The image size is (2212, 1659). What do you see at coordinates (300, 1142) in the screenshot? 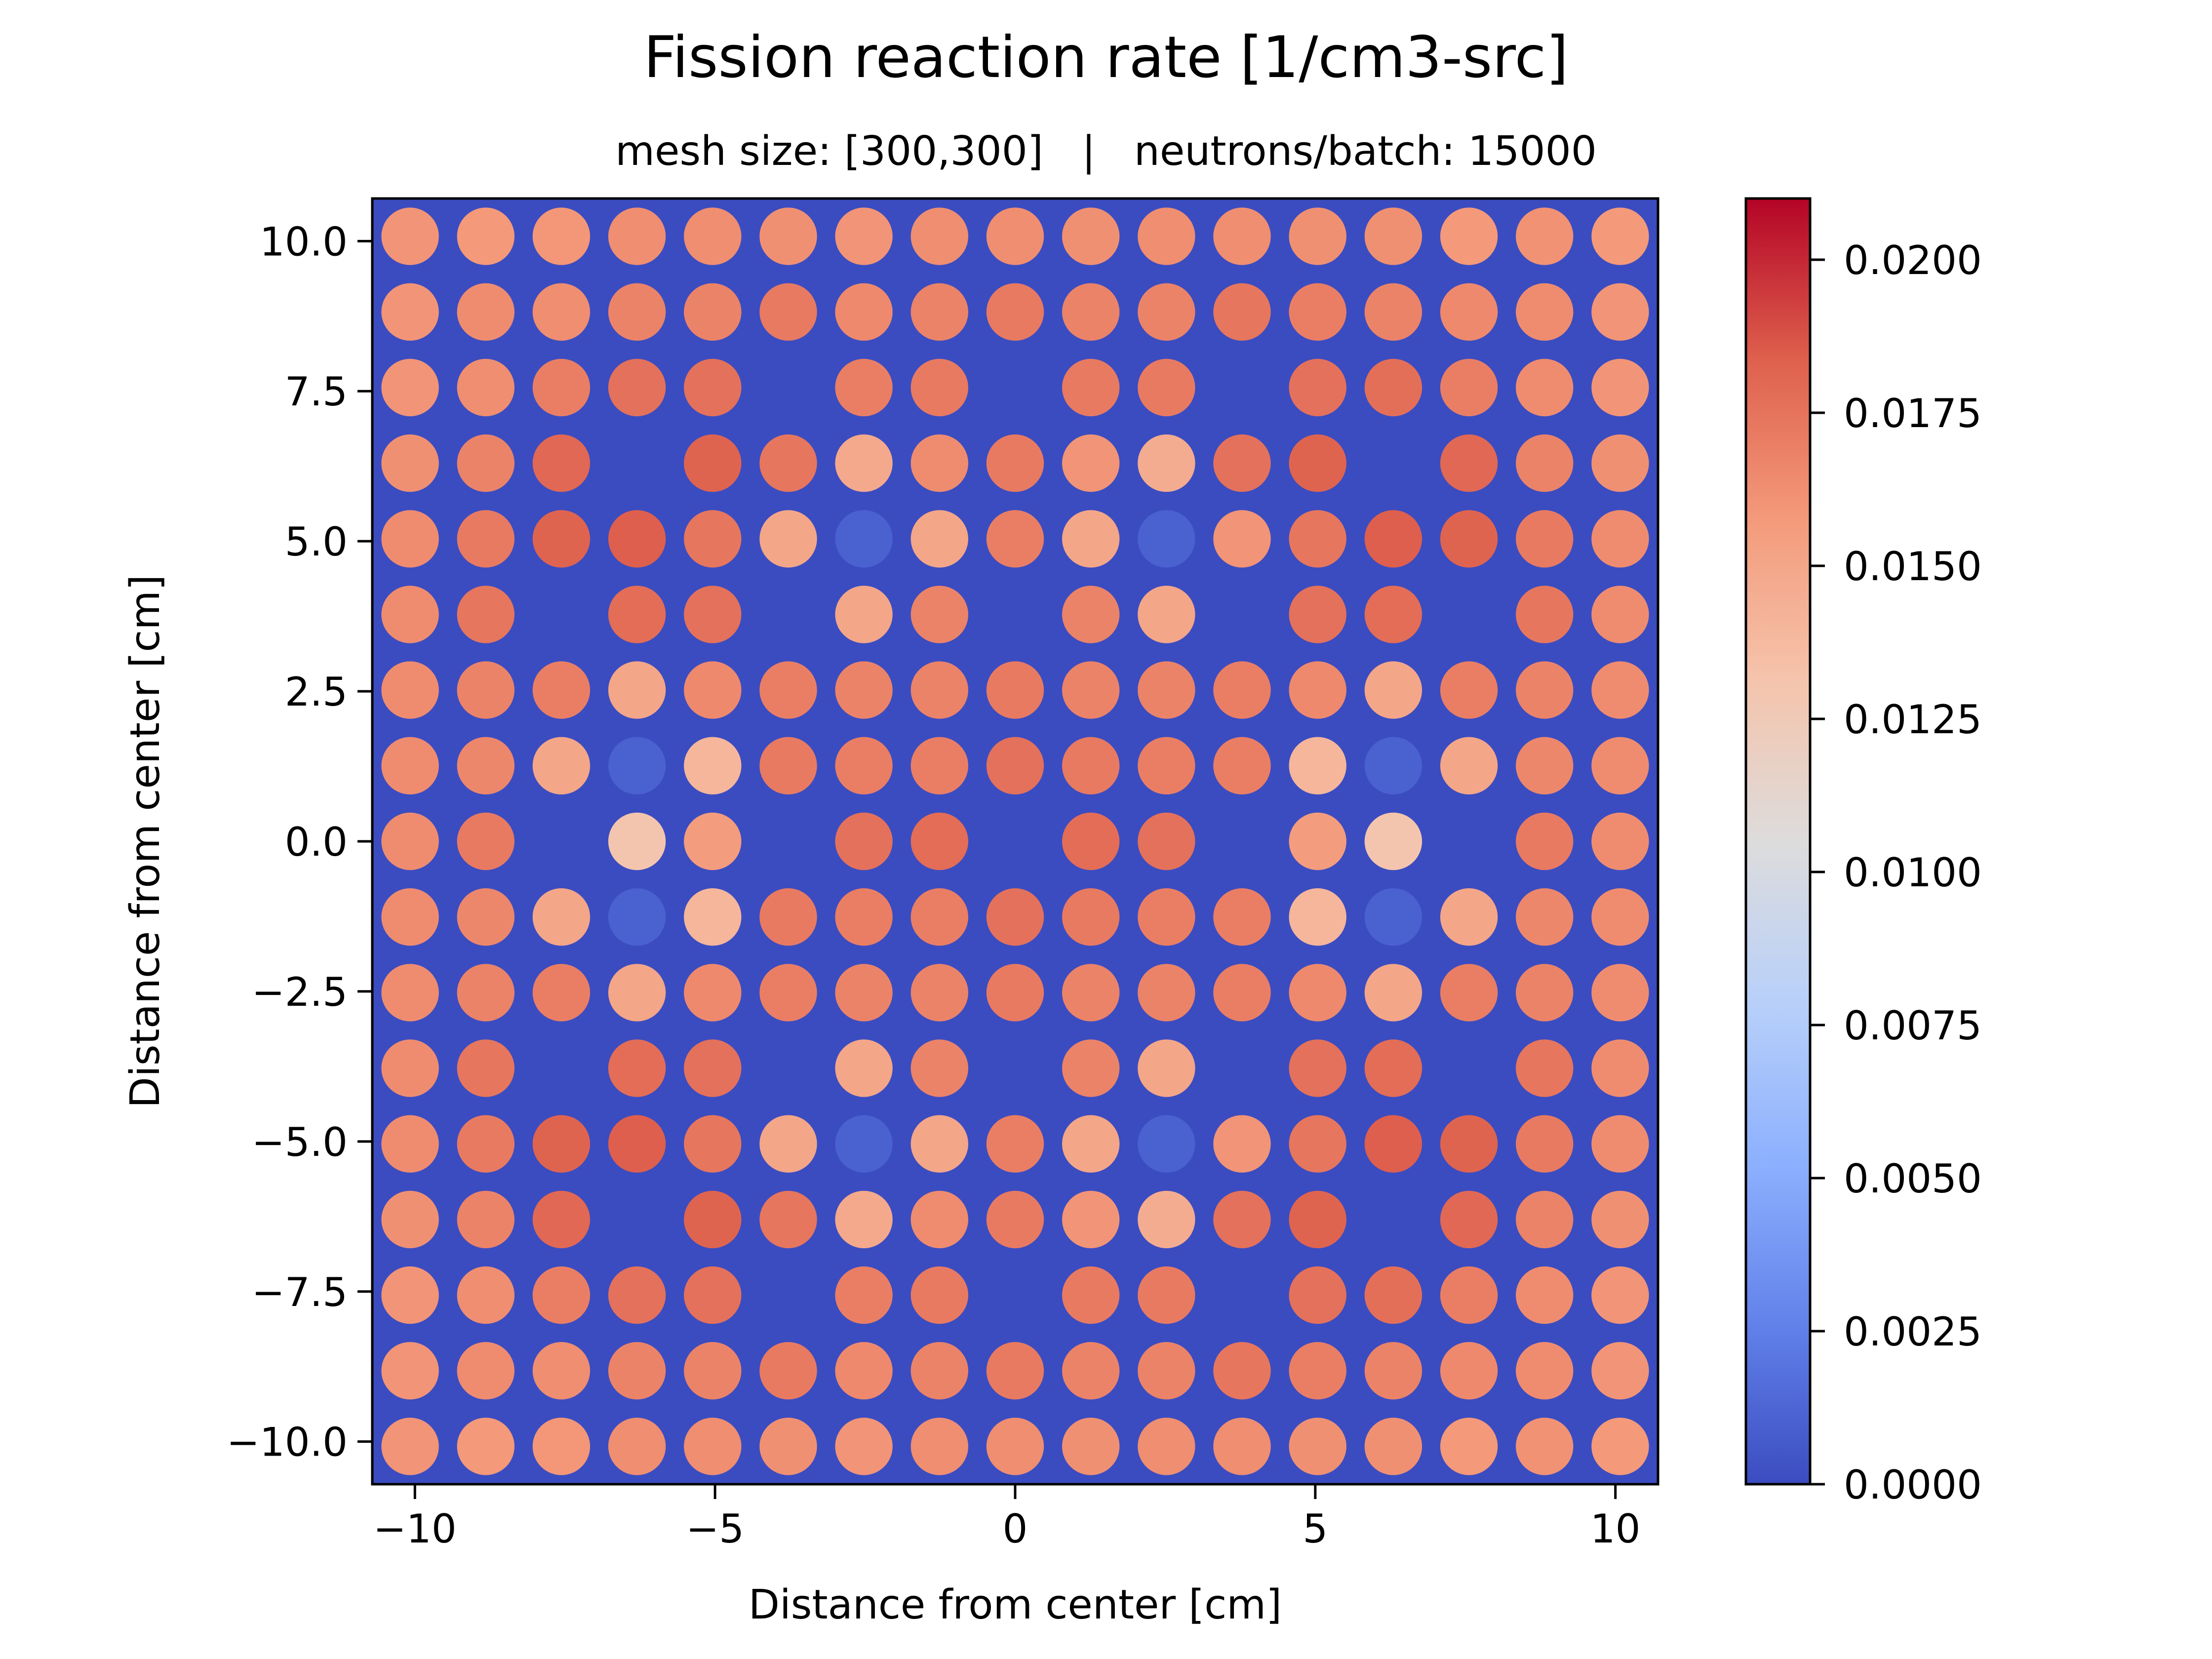
I see `y-tick-label: −5.0` at bounding box center [300, 1142].